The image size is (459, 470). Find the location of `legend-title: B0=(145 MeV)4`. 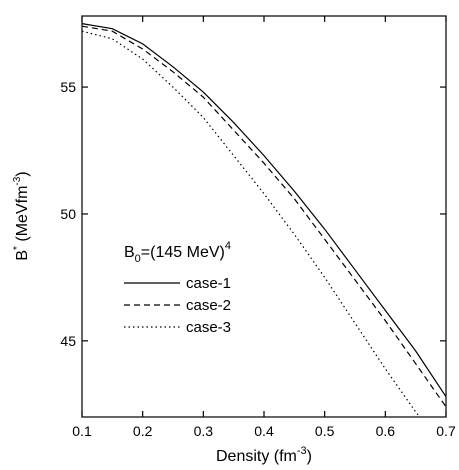

legend-title: B0=(145 MeV)4 is located at coordinates (177, 252).